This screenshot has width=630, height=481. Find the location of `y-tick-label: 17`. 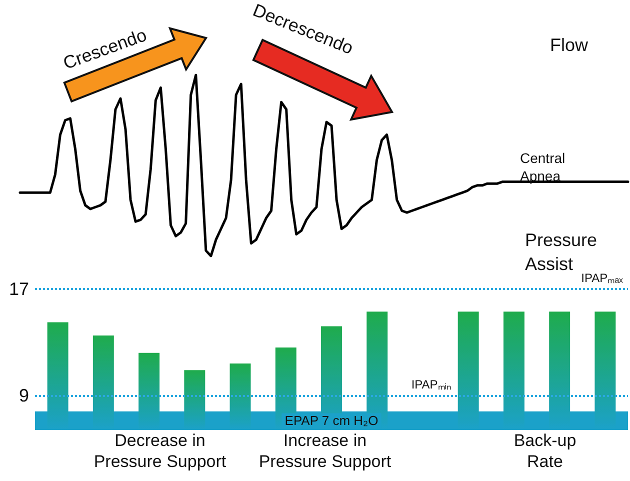

y-tick-label: 17 is located at coordinates (18, 289).